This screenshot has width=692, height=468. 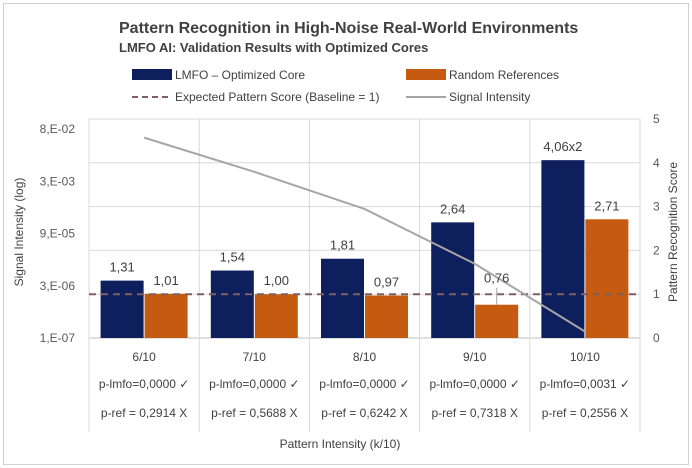 What do you see at coordinates (606, 205) in the screenshot?
I see `data-label-random: 2,71` at bounding box center [606, 205].